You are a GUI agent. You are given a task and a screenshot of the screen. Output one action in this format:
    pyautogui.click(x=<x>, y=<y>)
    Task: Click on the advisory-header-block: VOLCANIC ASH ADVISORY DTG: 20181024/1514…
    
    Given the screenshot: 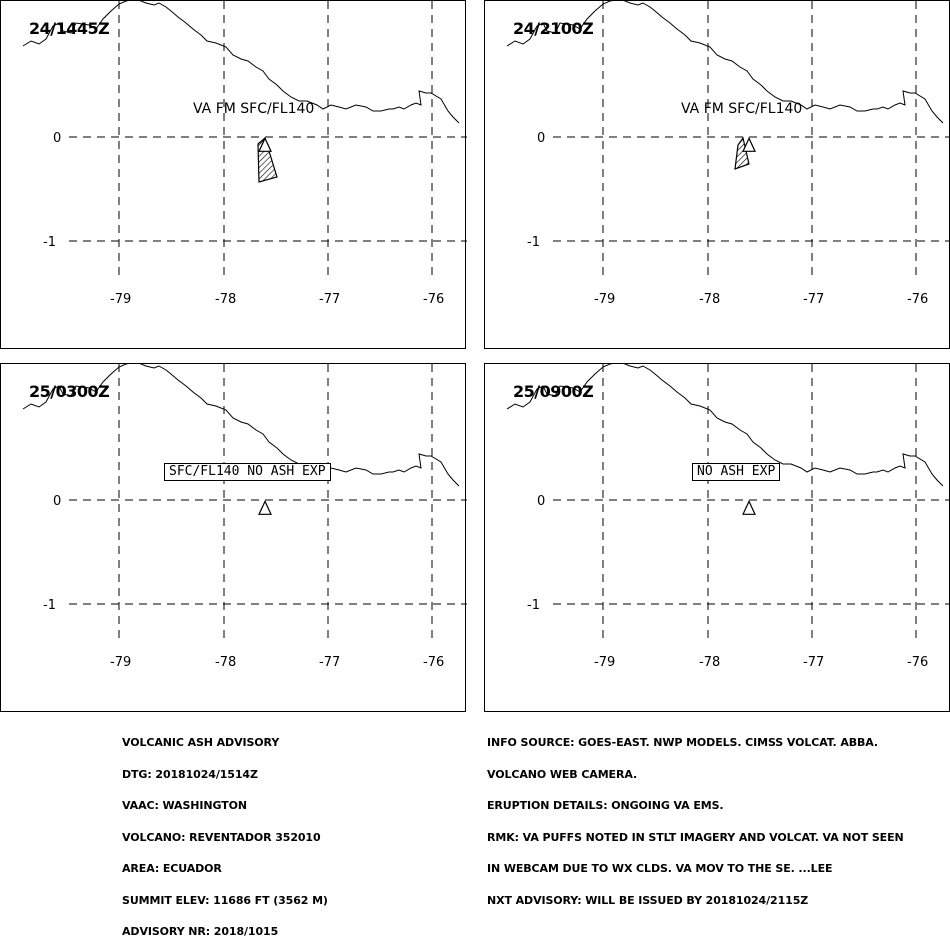 What is the action you would take?
    pyautogui.click(x=225, y=832)
    